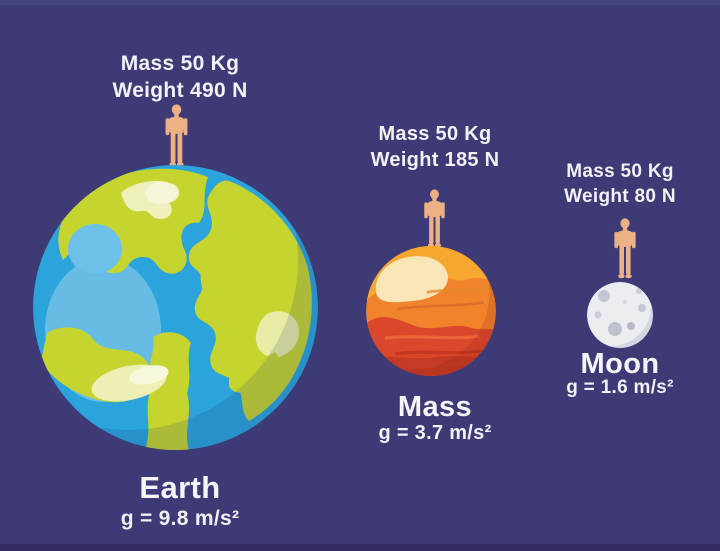 The width and height of the screenshot is (720, 551). Describe the element at coordinates (180, 487) in the screenshot. I see `earth-name-label: Earth` at that location.